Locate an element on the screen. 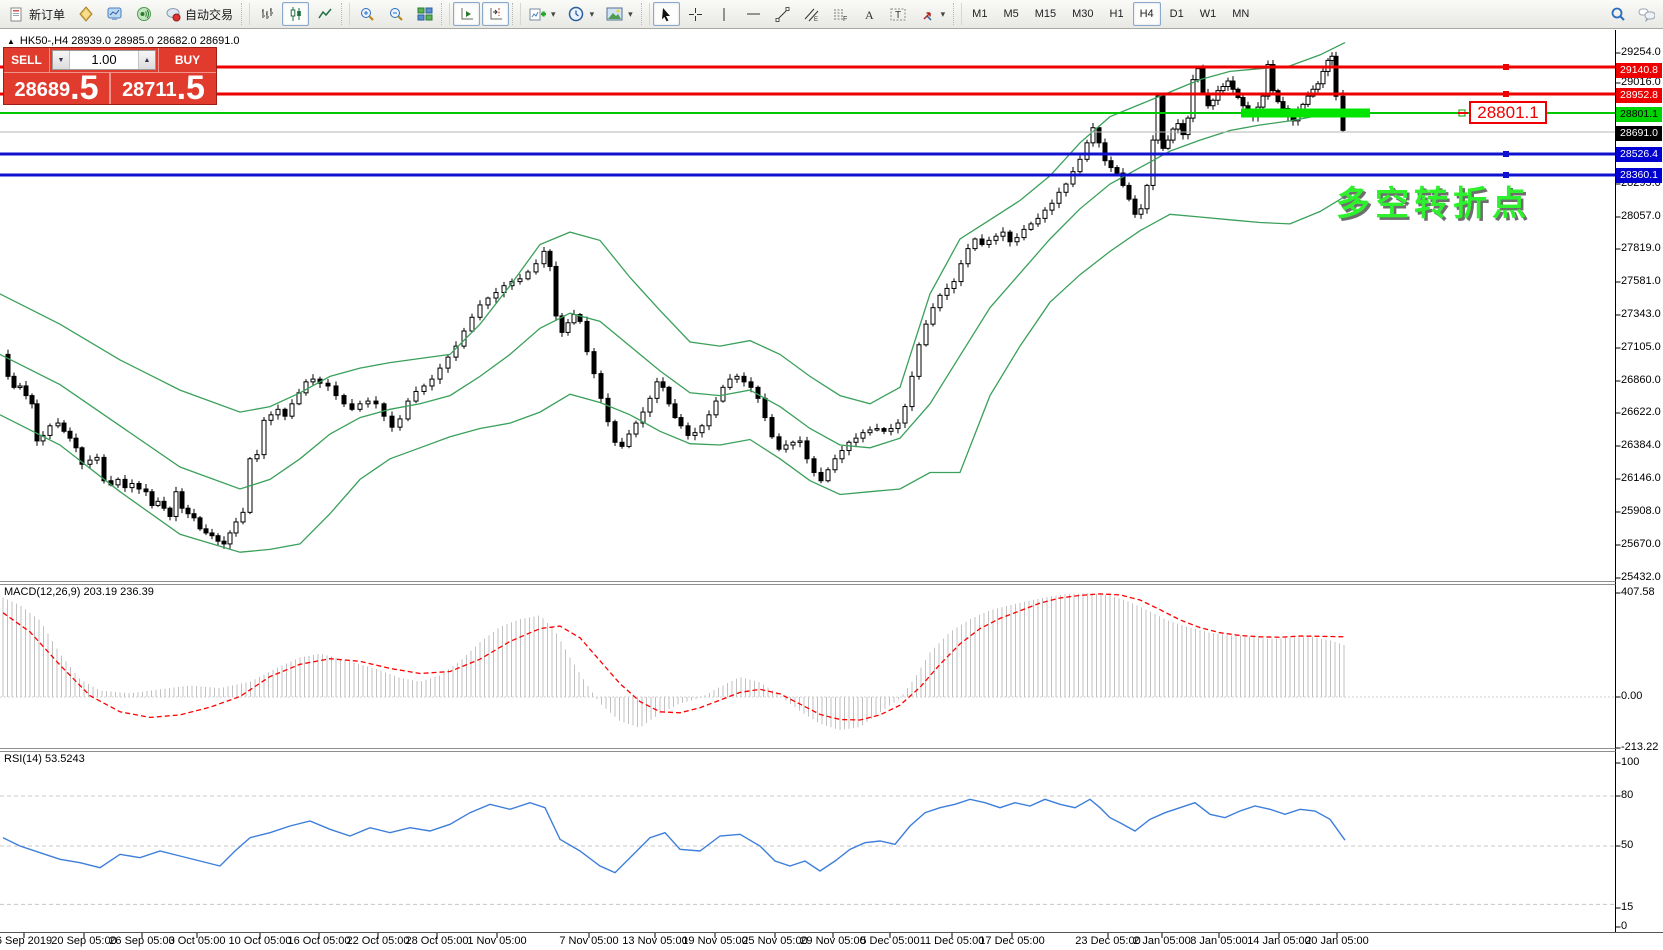 The image size is (1663, 950). template-icon is located at coordinates (614, 14).